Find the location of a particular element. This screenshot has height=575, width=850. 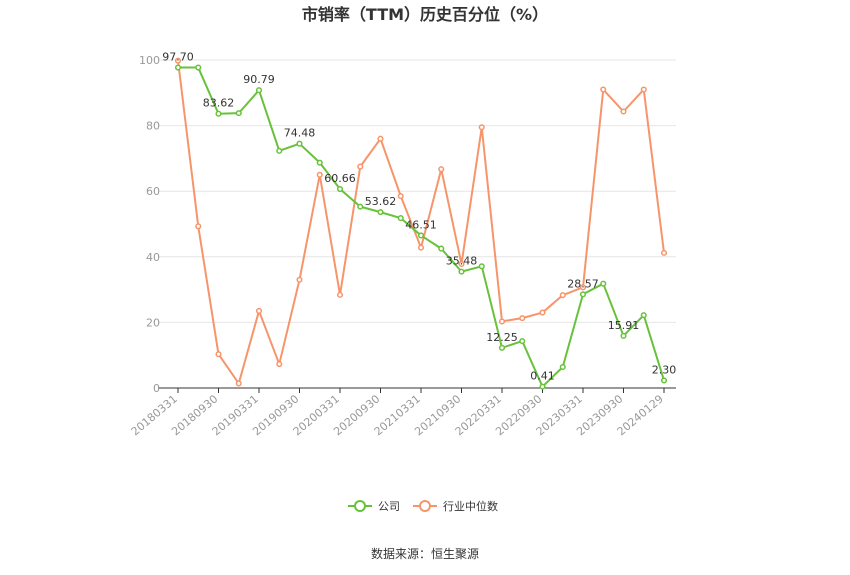

y-tick-label: 20 is located at coordinates (153, 322).